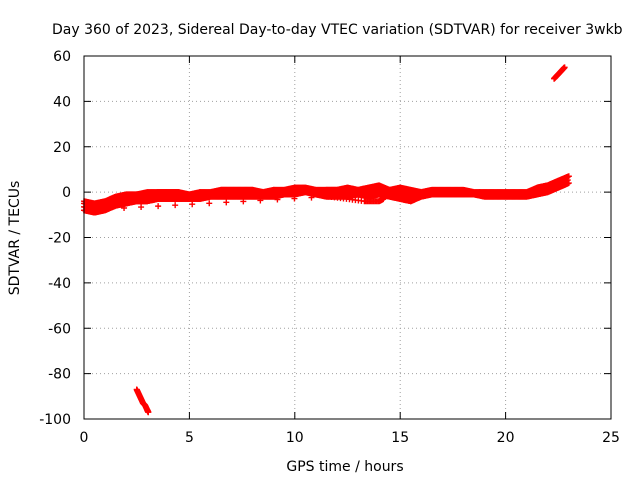  I want to click on x-tick-label: 0, so click(84, 438).